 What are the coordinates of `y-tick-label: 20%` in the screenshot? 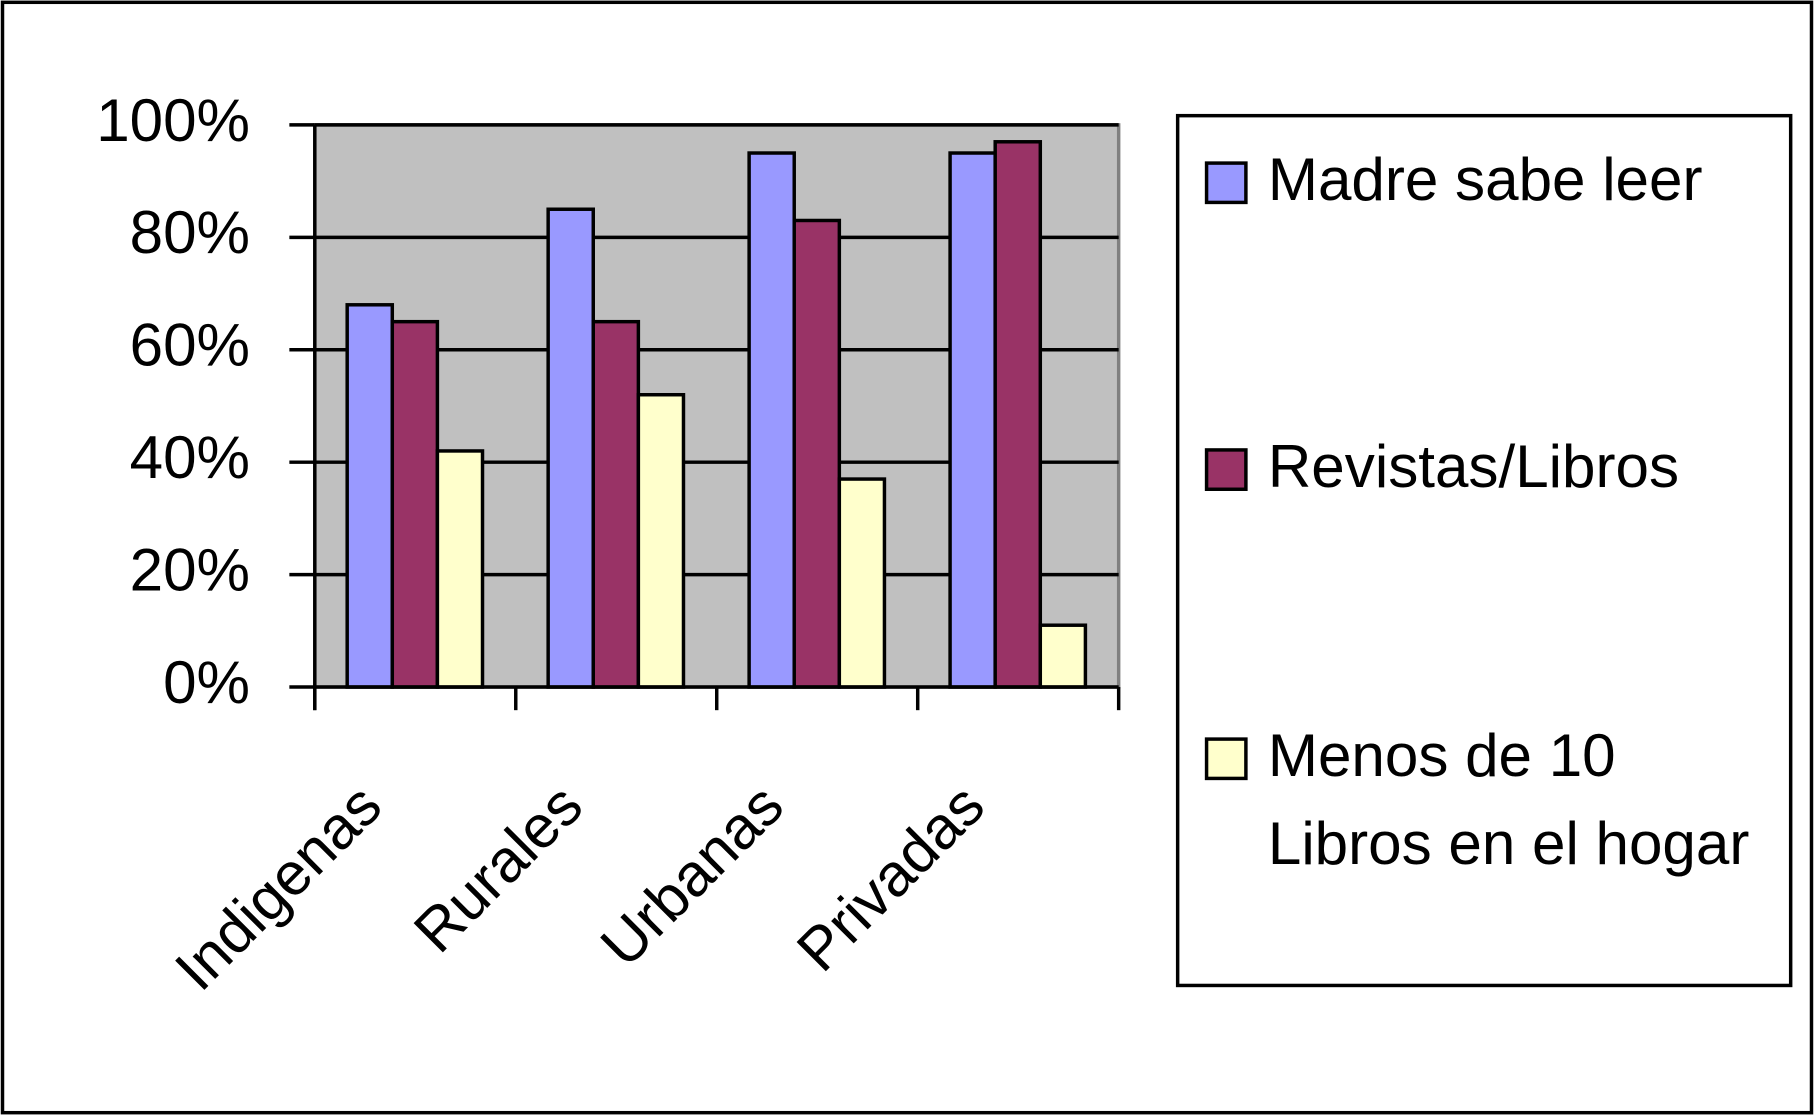 It's located at (190, 570).